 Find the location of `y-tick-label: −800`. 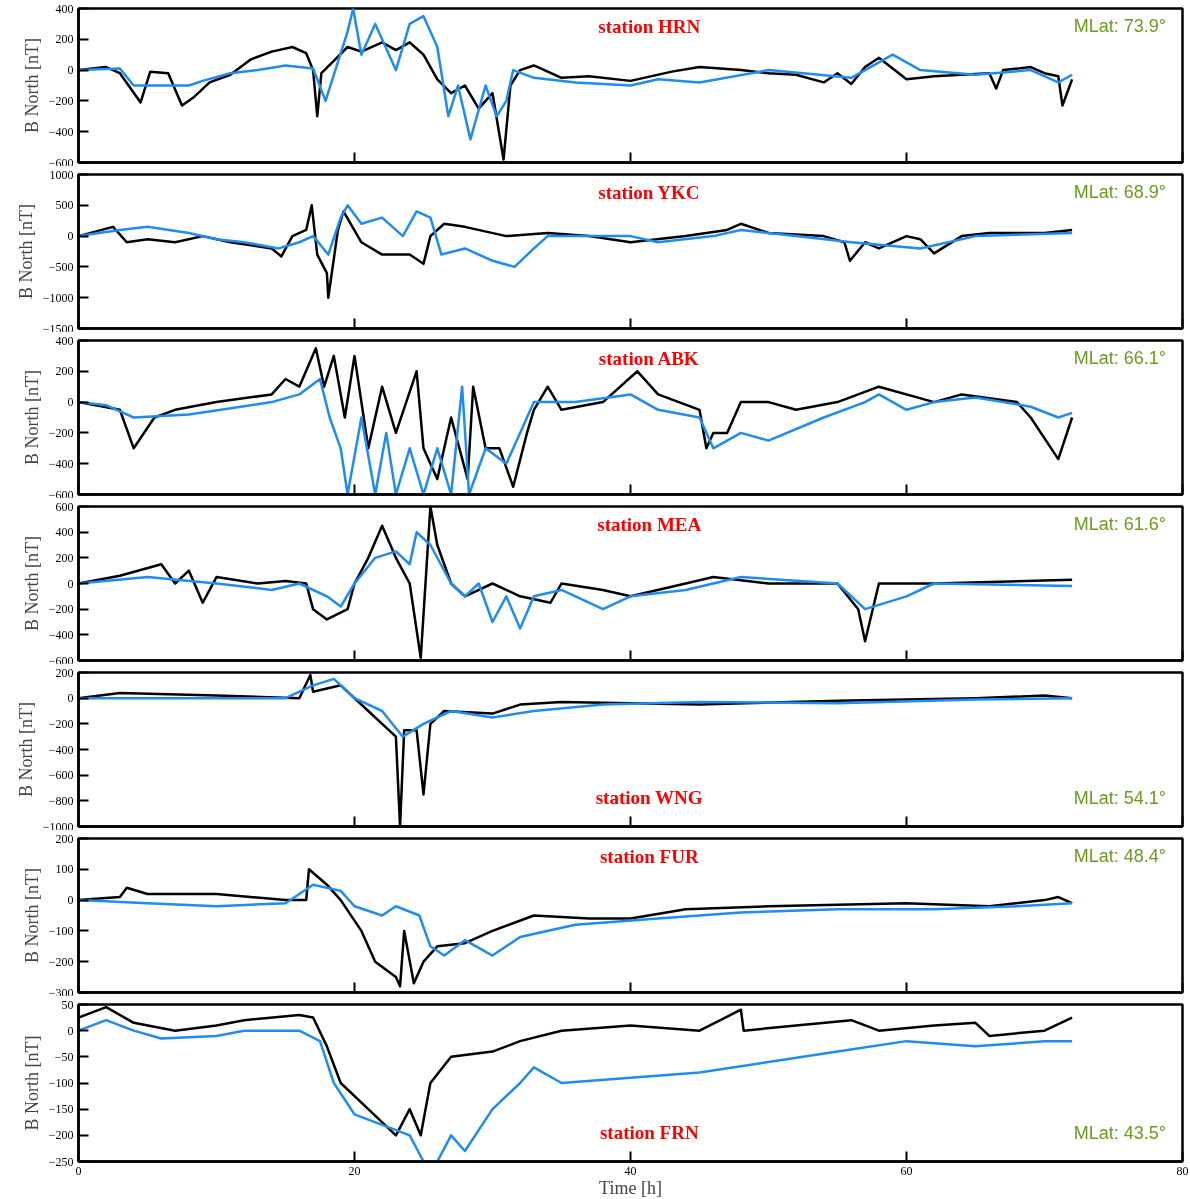

y-tick-label: −800 is located at coordinates (61, 800).